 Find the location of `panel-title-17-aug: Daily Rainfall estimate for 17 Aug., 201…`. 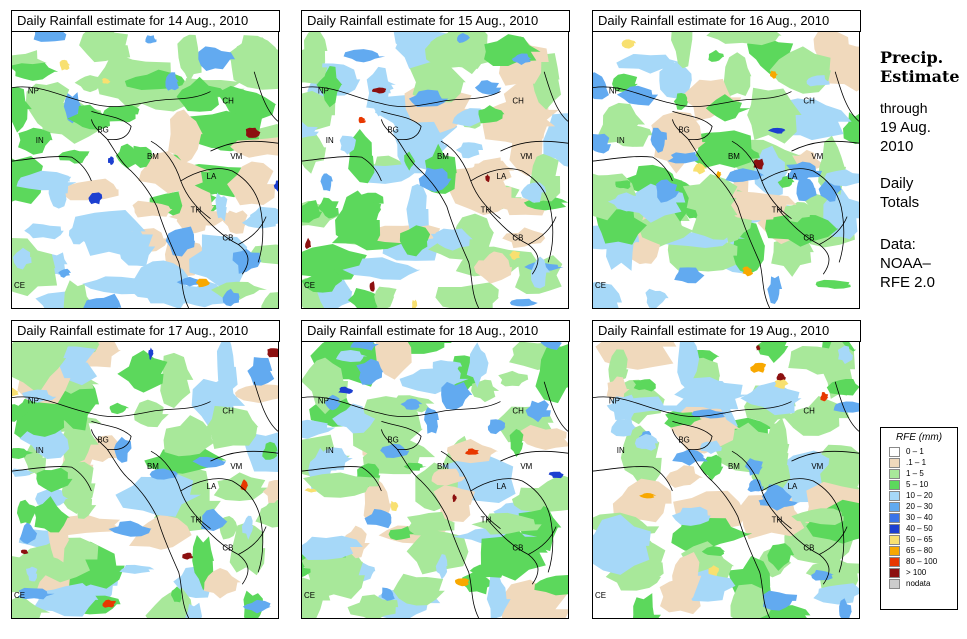

panel-title-17-aug: Daily Rainfall estimate for 17 Aug., 201… is located at coordinates (145, 331).